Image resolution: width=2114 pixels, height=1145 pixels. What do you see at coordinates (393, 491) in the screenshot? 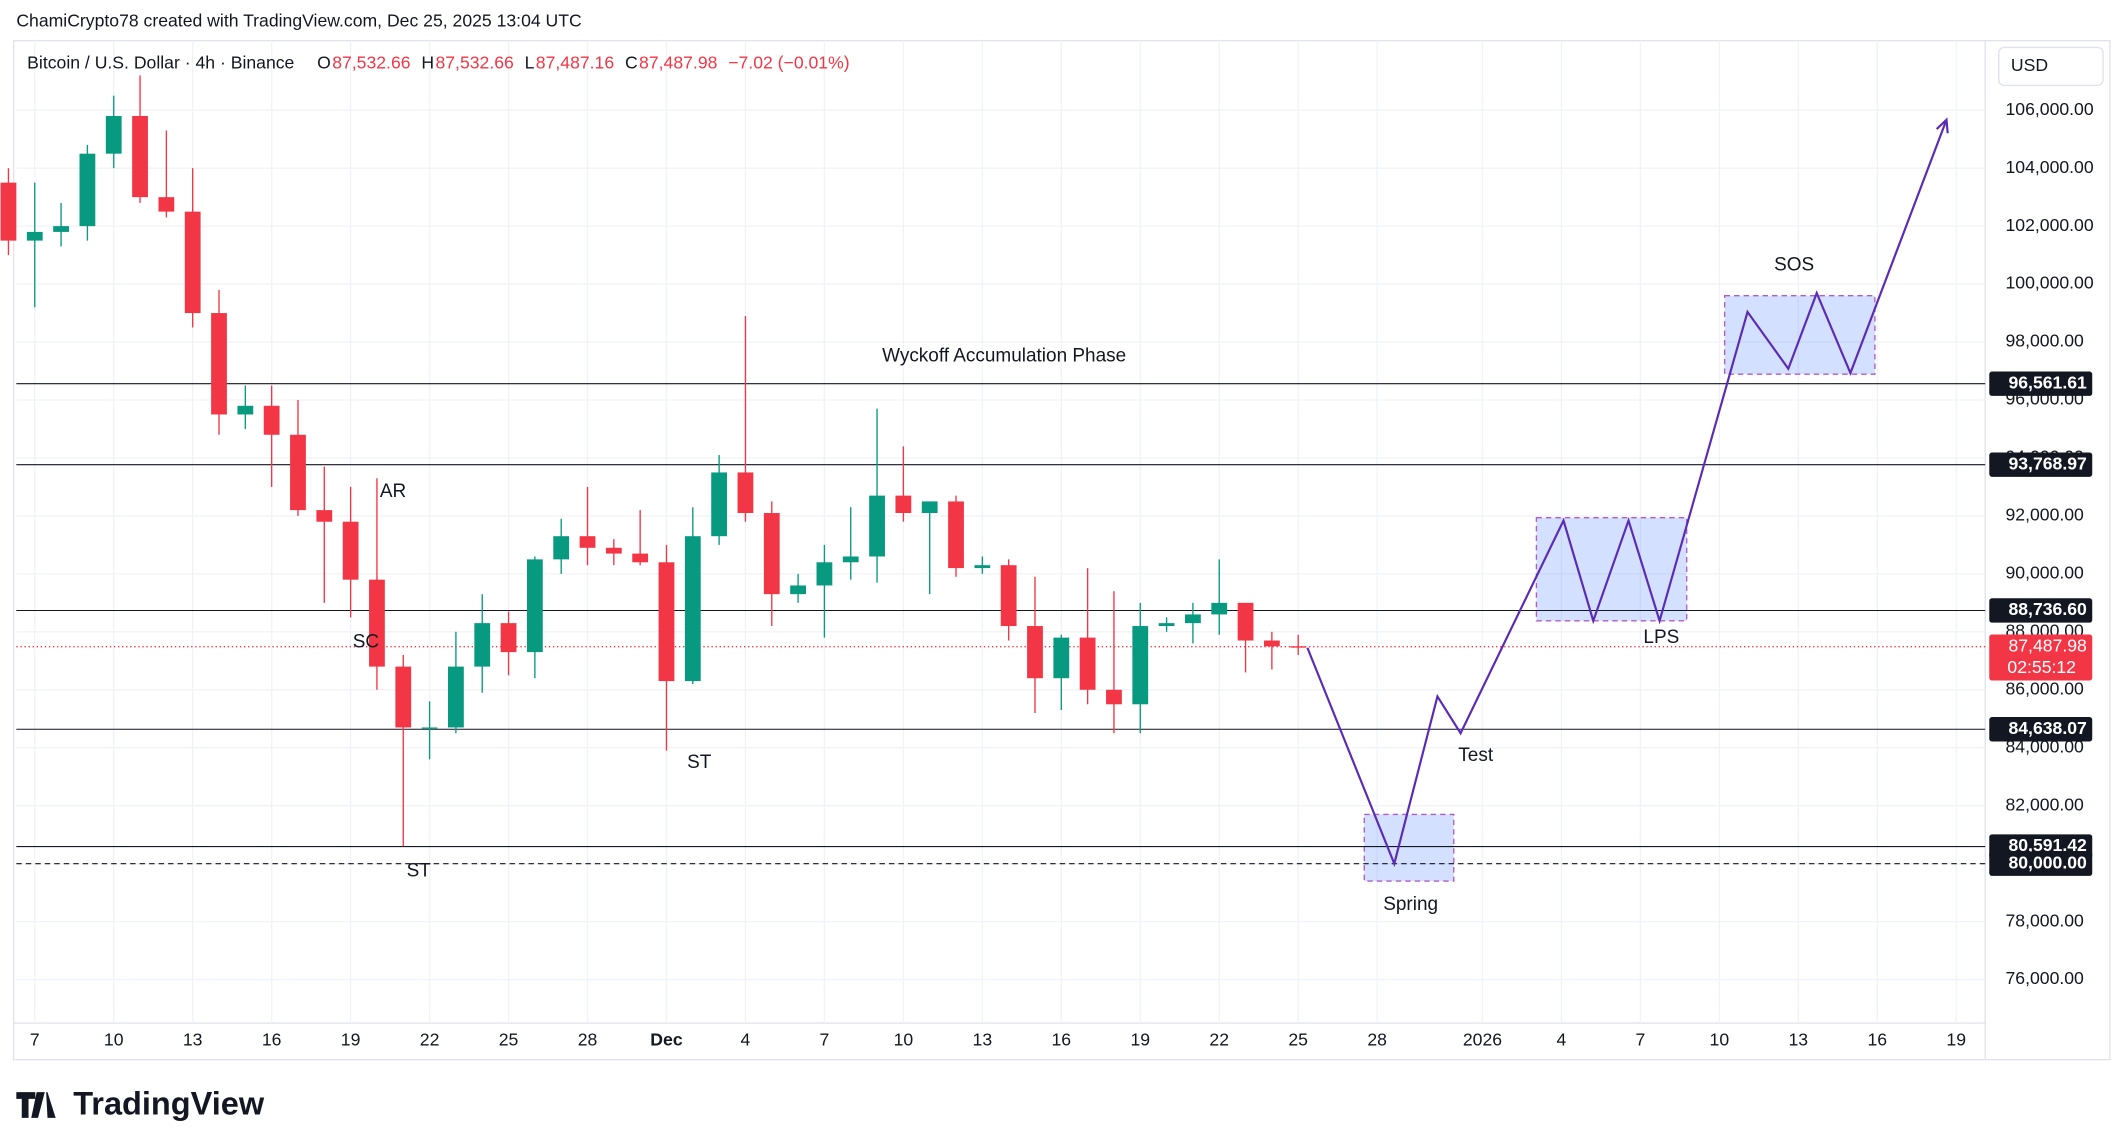
I see `annotation: AR` at bounding box center [393, 491].